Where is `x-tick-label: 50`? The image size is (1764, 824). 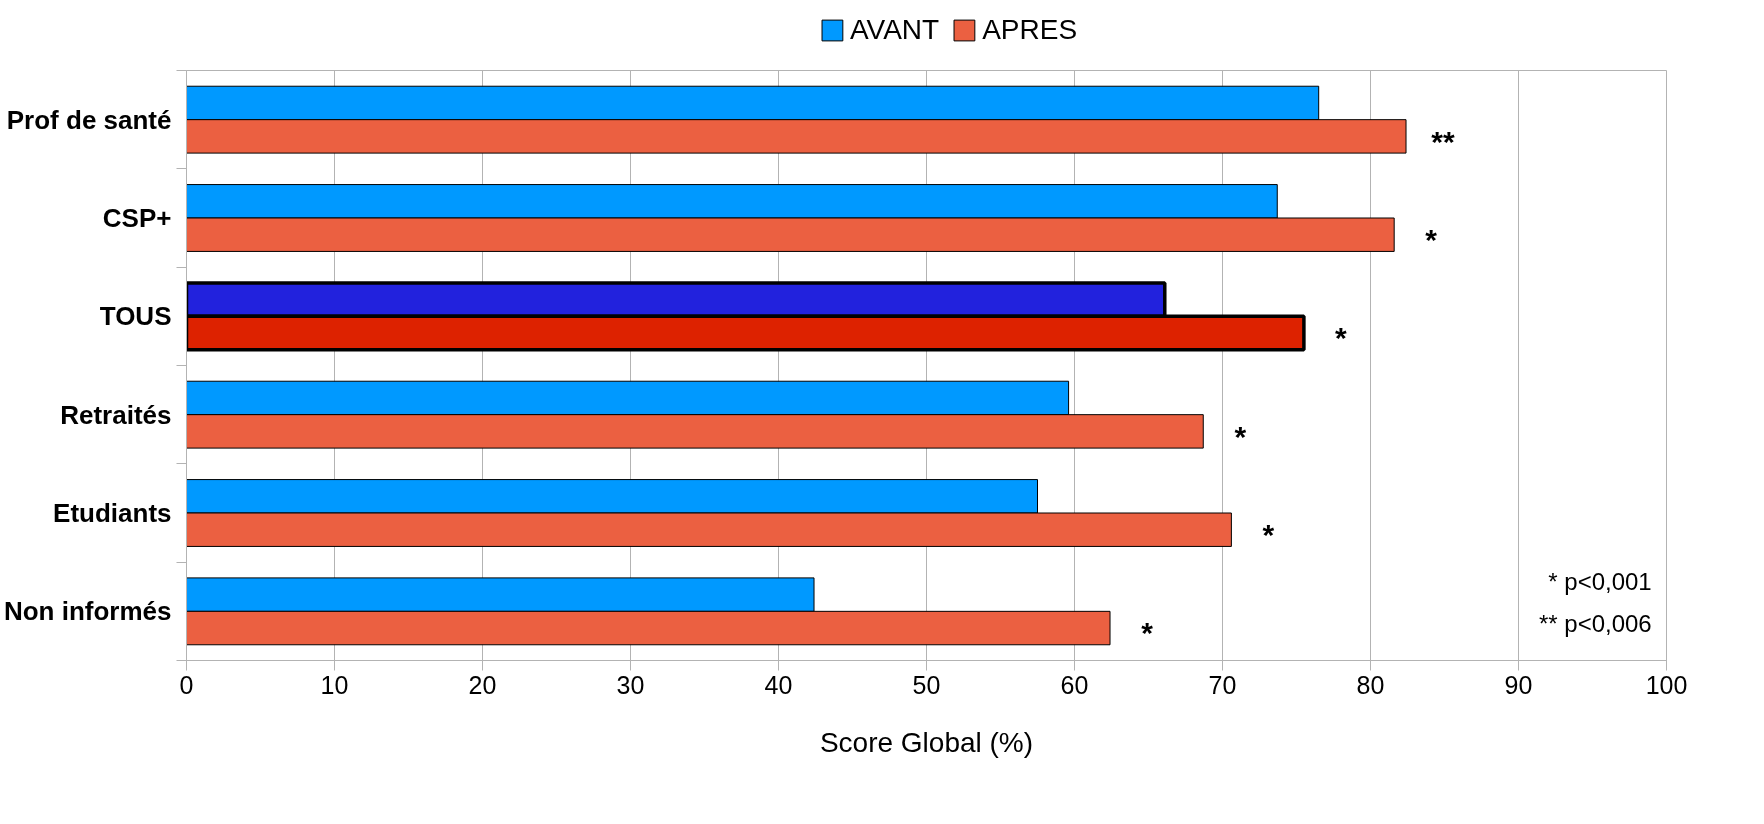 x-tick-label: 50 is located at coordinates (926, 684).